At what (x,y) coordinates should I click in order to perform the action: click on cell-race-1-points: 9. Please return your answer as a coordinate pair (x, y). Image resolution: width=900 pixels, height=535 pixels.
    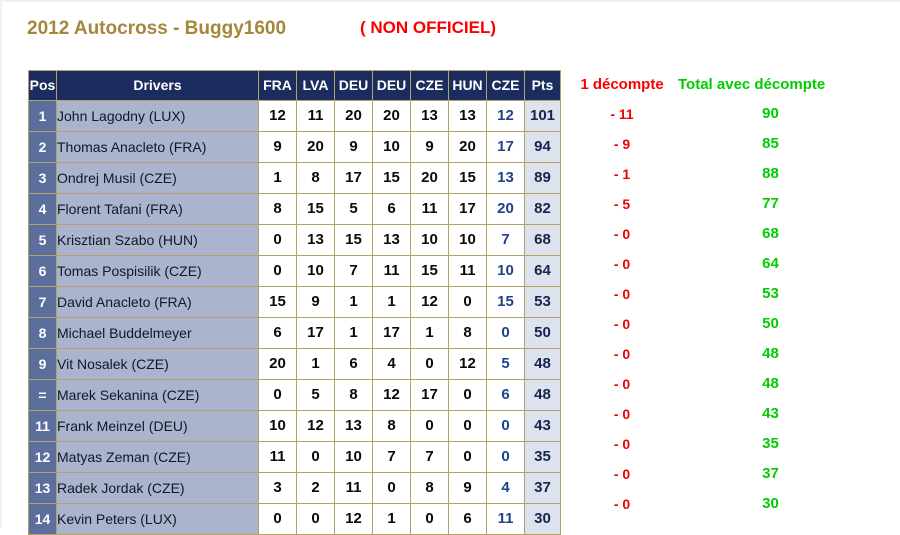
    Looking at the image, I should click on (277, 147).